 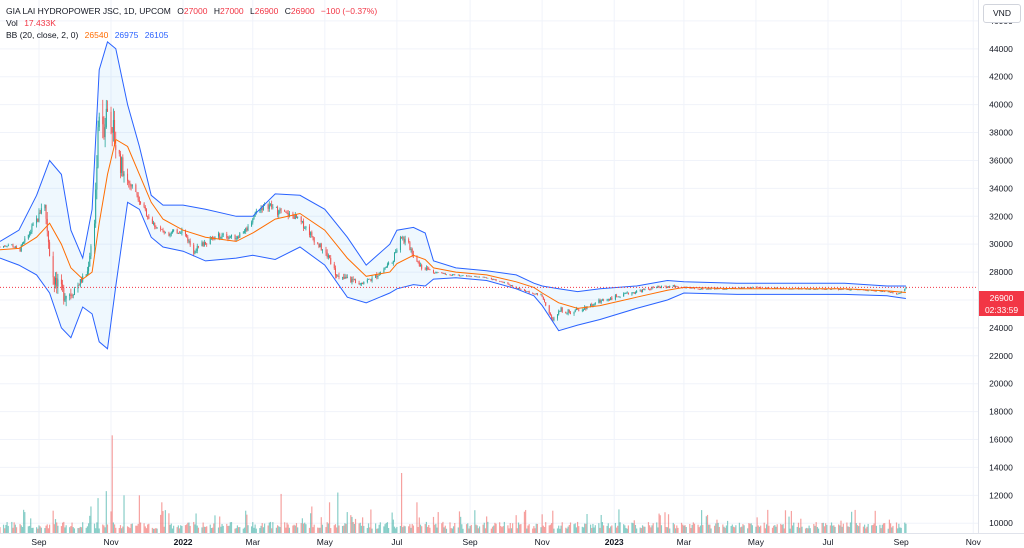 I want to click on price-tick-label: 16000, so click(x=1001, y=440).